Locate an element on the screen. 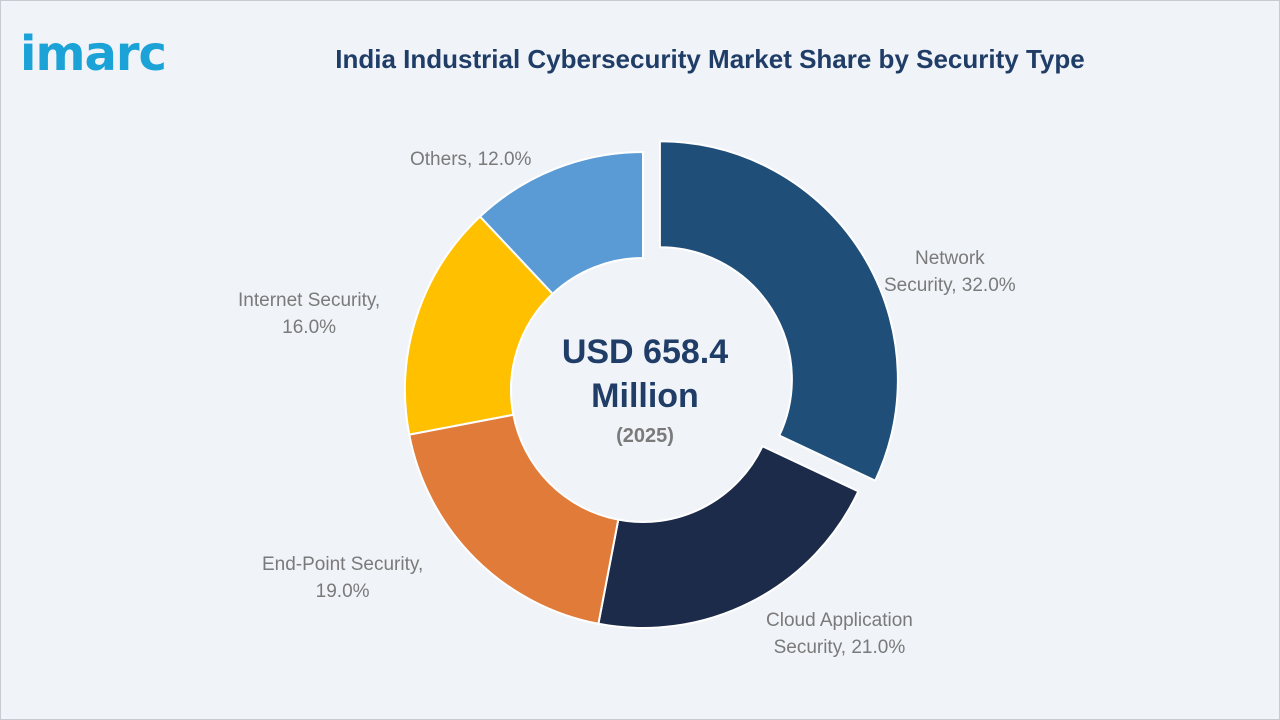 This screenshot has height=720, width=1280. slice-label-internet: Internet Security, 16.0% is located at coordinates (309, 314).